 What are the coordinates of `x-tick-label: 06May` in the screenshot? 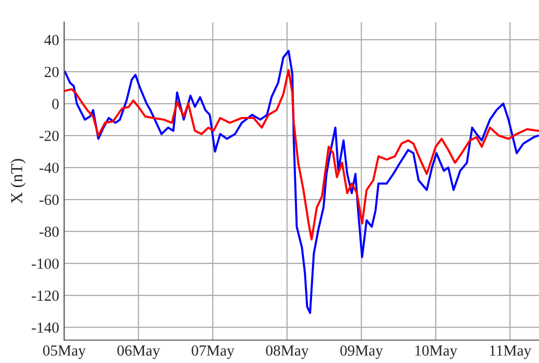 It's located at (138, 352).